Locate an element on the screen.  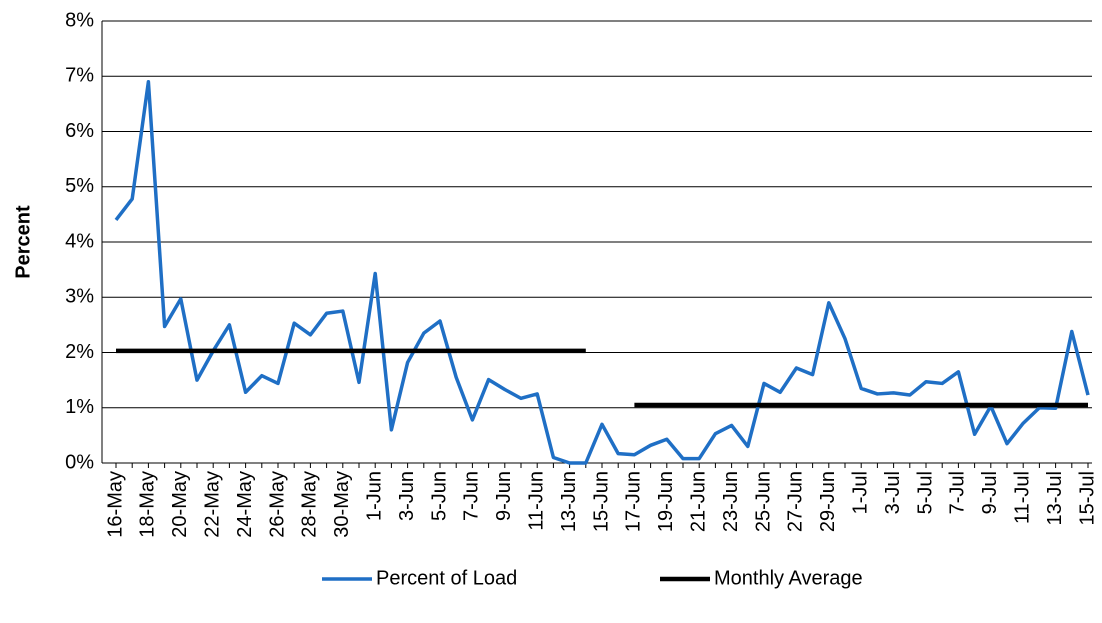
y-tick-label: 7% is located at coordinates (79, 76).